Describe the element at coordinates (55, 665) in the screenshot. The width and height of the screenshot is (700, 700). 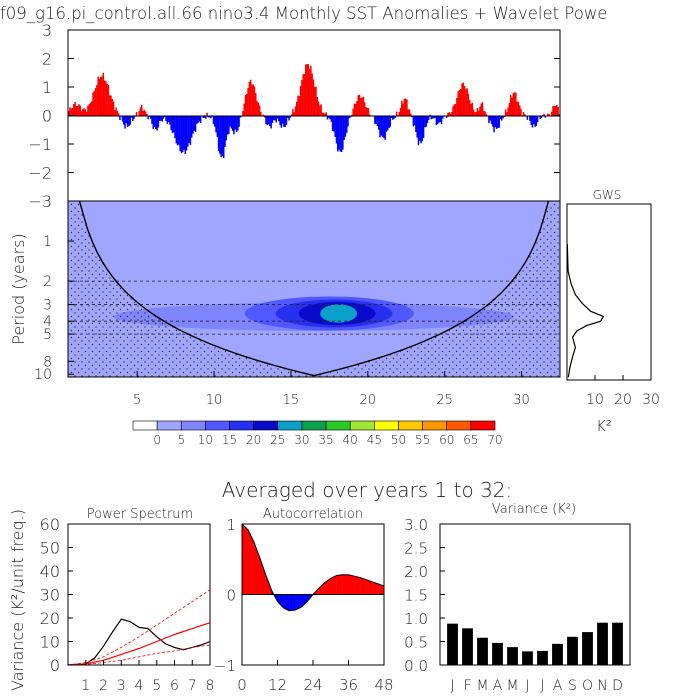
I see `spectrum-y-tick-label: 0` at that location.